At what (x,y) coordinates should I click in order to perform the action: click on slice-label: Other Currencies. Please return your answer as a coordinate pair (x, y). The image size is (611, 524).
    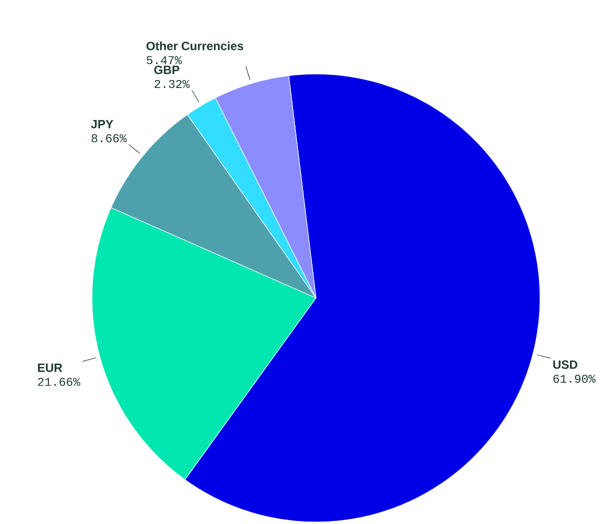
    Looking at the image, I should click on (195, 45).